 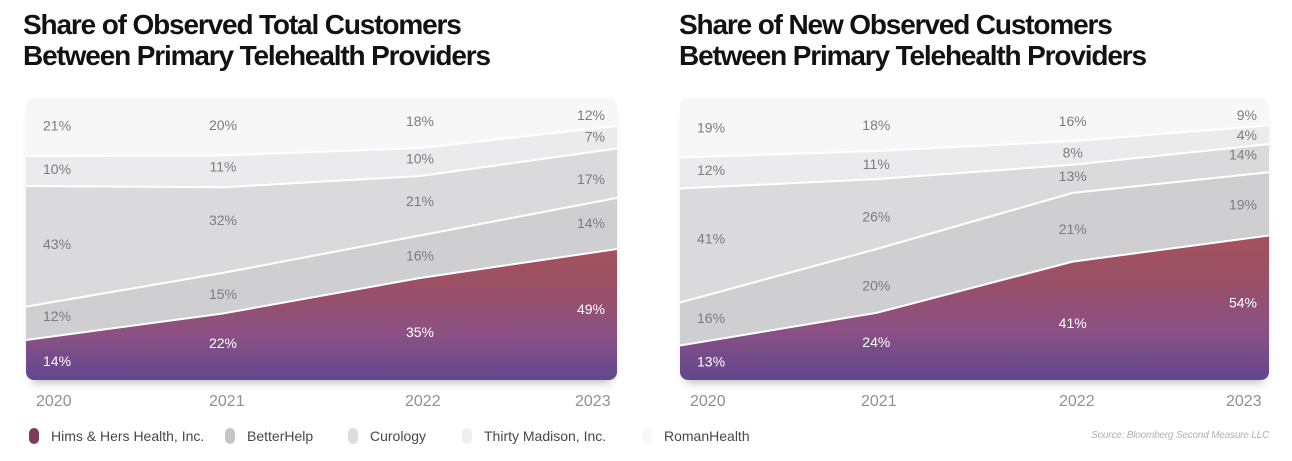 What do you see at coordinates (223, 220) in the screenshot?
I see `svg-text: 32%` at bounding box center [223, 220].